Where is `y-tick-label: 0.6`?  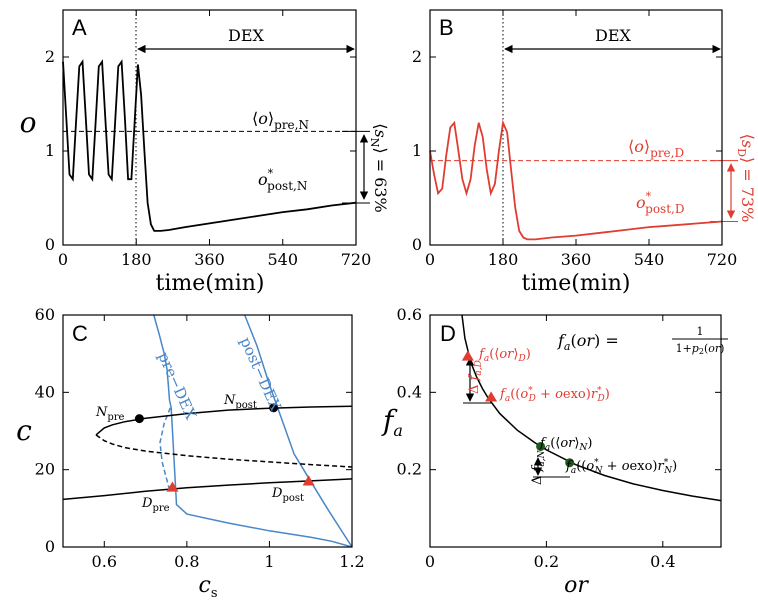 y-tick-label: 0.6 is located at coordinates (409, 314).